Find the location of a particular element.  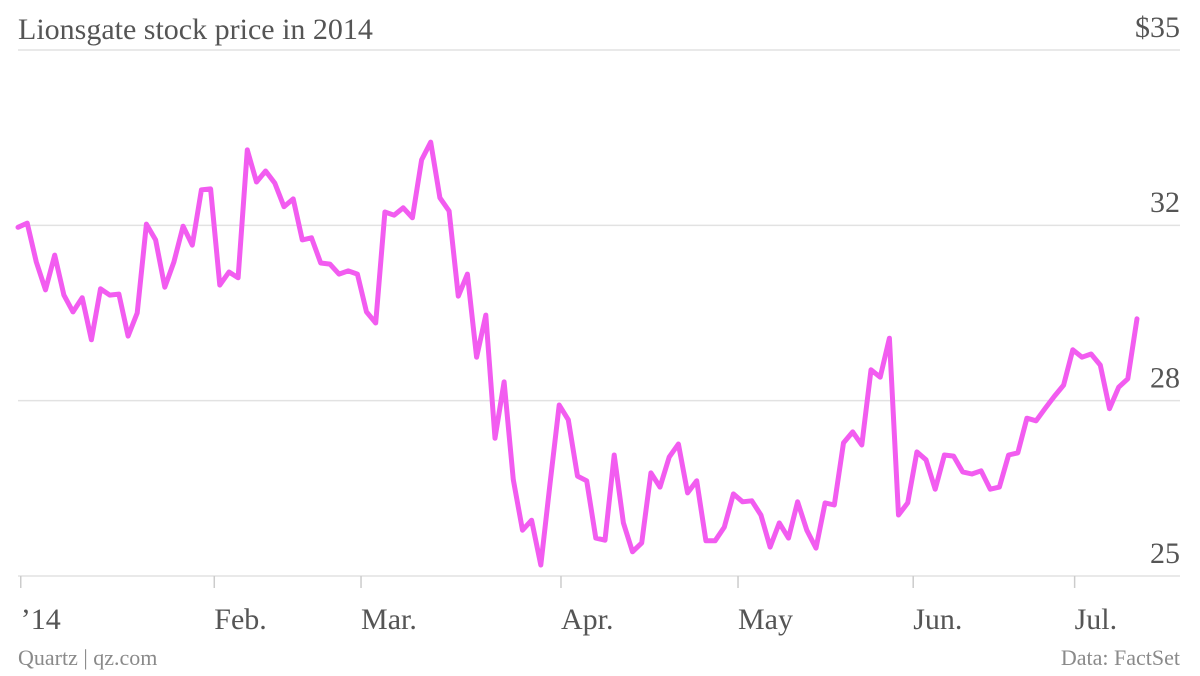

y-tick-label: 28 is located at coordinates (1165, 378).